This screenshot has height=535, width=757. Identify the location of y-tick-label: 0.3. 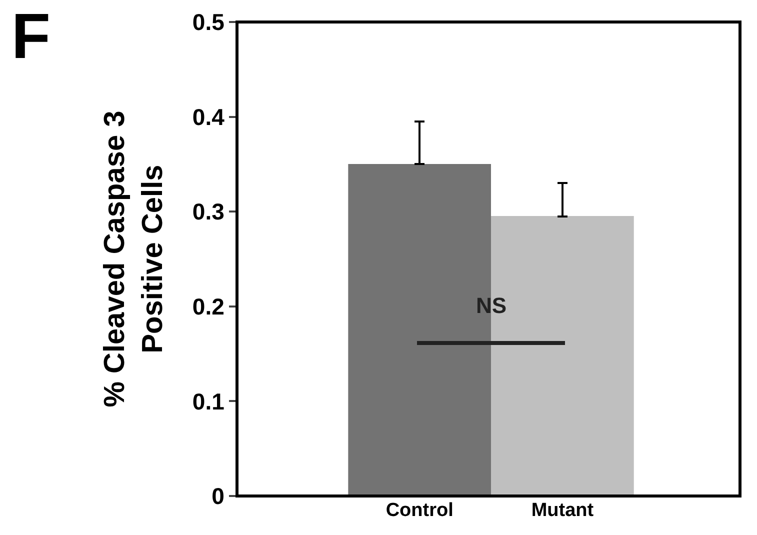
(208, 211).